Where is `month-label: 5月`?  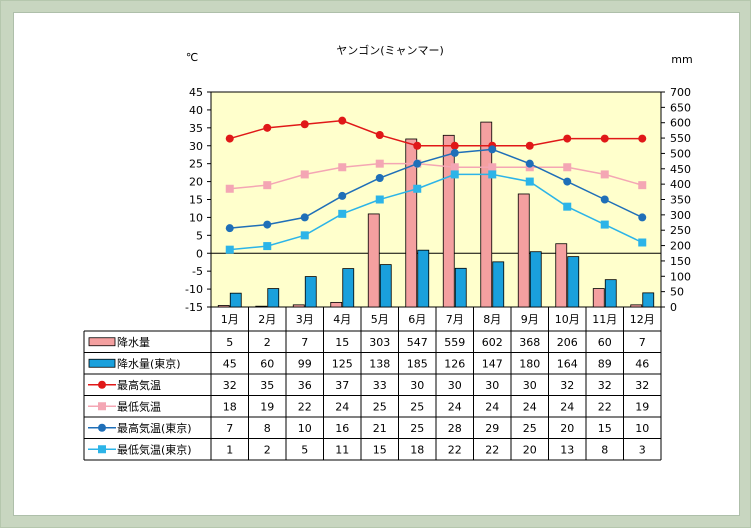 month-label: 5月 is located at coordinates (380, 319).